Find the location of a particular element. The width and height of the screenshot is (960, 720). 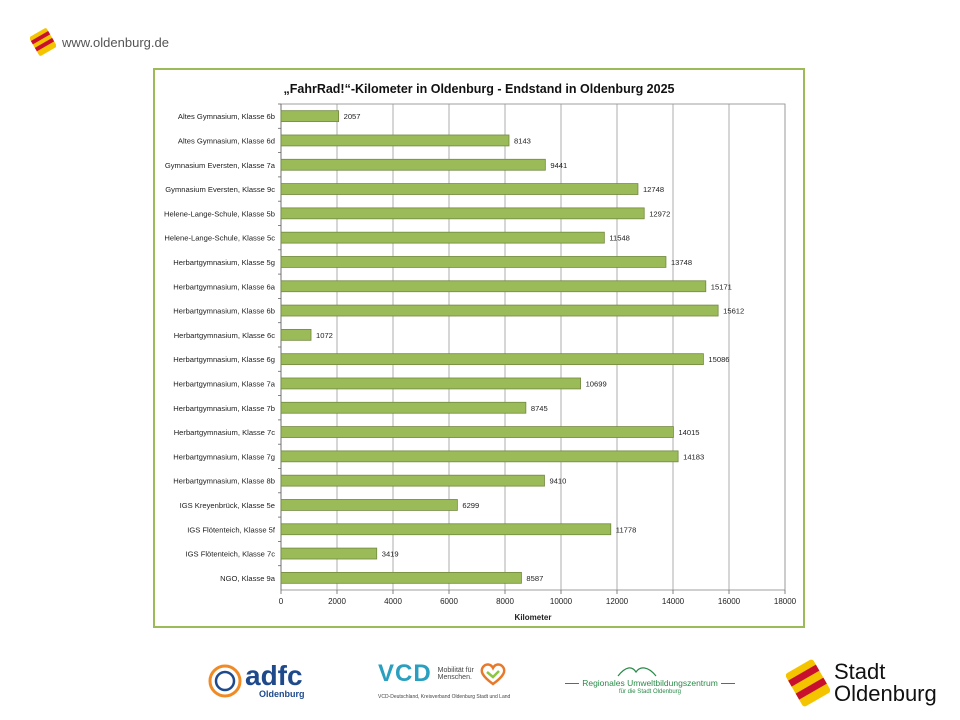

y-tick-label: IGS Flötenteich, Klasse 5f is located at coordinates (231, 529).